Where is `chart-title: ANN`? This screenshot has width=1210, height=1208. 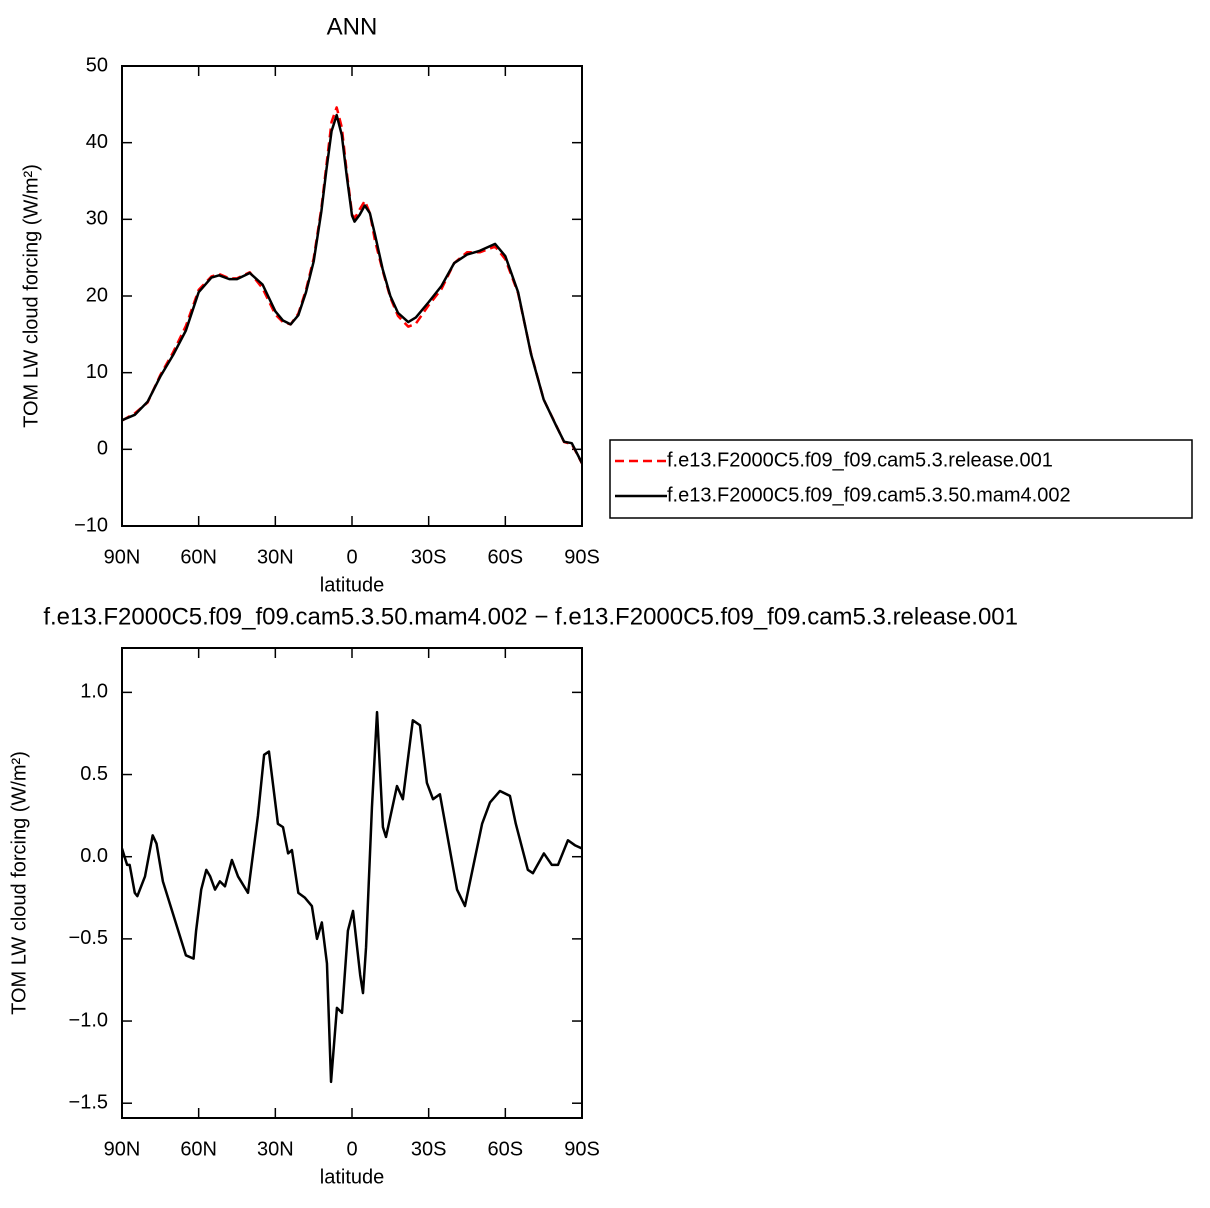 chart-title: ANN is located at coordinates (352, 26).